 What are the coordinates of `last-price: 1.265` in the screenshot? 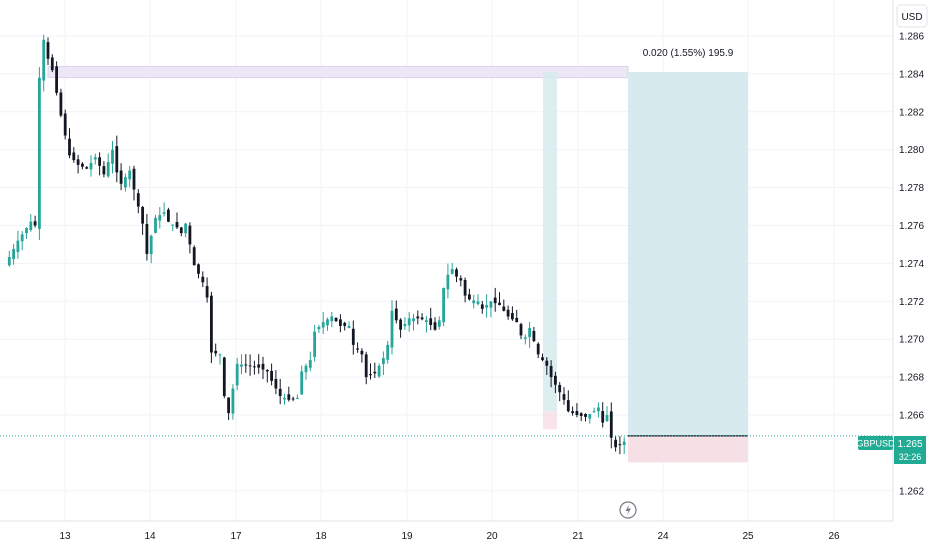 It's located at (909, 444).